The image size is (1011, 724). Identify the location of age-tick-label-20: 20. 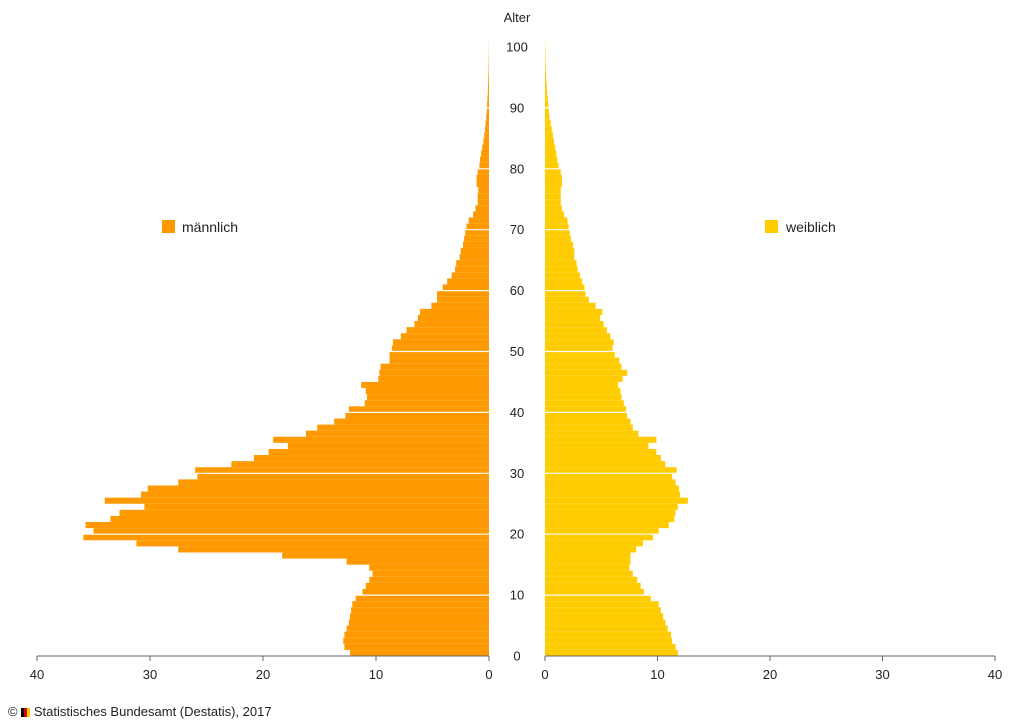
(517, 534).